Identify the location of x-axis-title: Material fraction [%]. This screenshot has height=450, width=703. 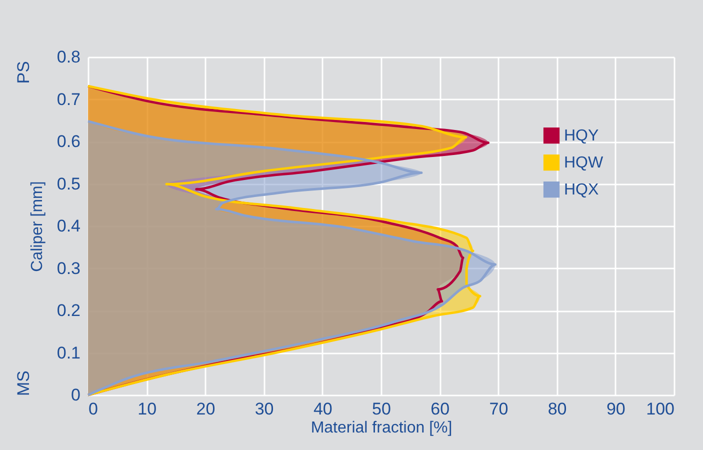
(381, 428).